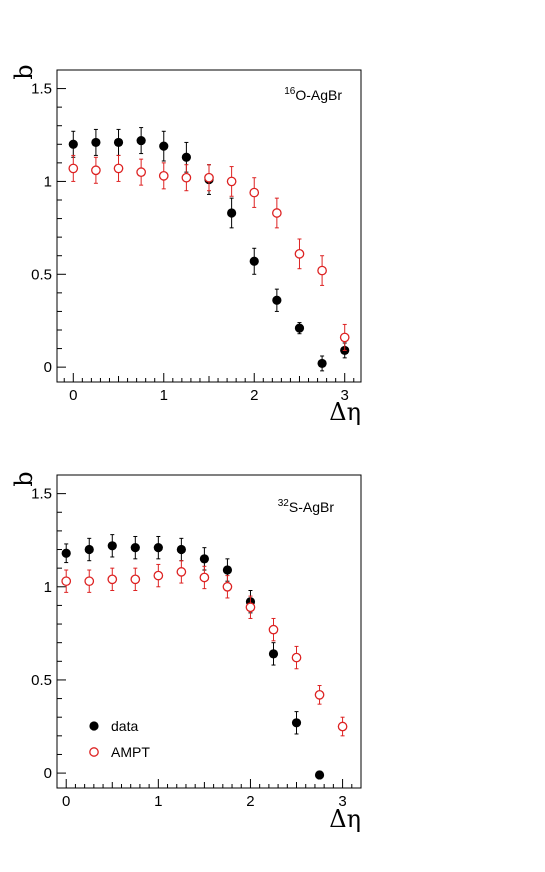 The width and height of the screenshot is (545, 872). I want to click on panel-label: 32S-AgBr, so click(306, 506).